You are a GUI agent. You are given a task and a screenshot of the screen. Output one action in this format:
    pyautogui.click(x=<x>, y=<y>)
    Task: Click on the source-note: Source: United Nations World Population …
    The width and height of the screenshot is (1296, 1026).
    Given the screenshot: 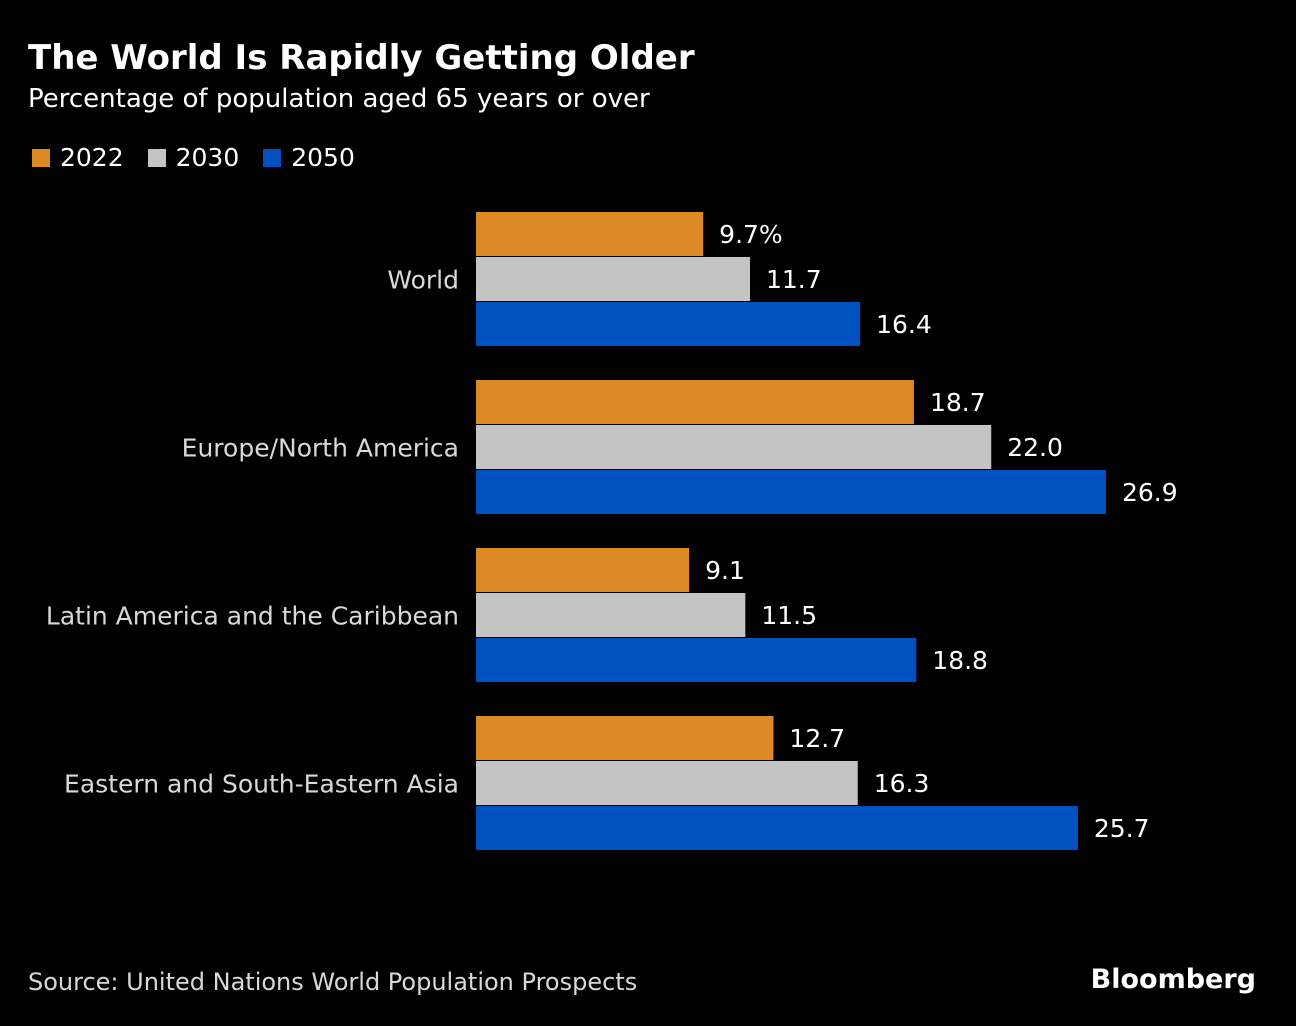 What is the action you would take?
    pyautogui.click(x=333, y=982)
    